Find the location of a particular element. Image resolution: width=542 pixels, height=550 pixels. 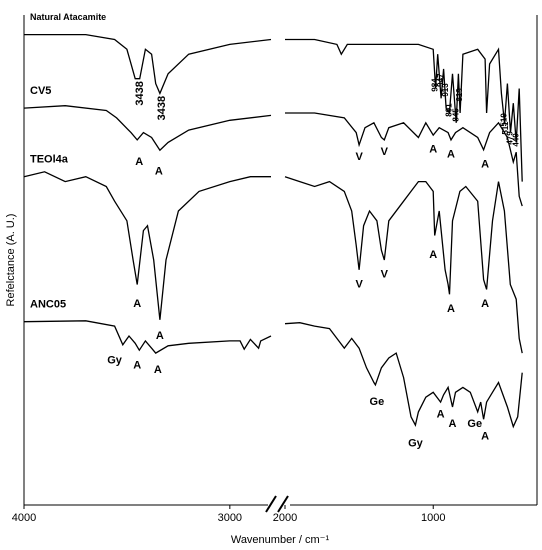

series-label: ANC05 is located at coordinates (48, 304).